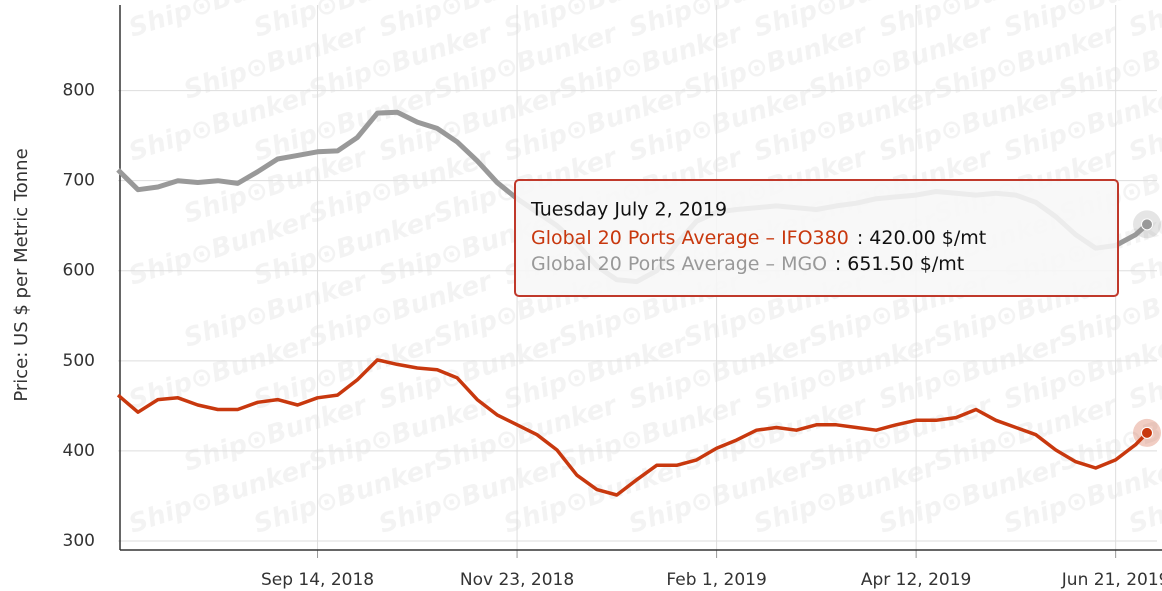 This screenshot has height=591, width=1162. What do you see at coordinates (1143, 22) in the screenshot?
I see `watermark: Ship⊙Bunker` at bounding box center [1143, 22].